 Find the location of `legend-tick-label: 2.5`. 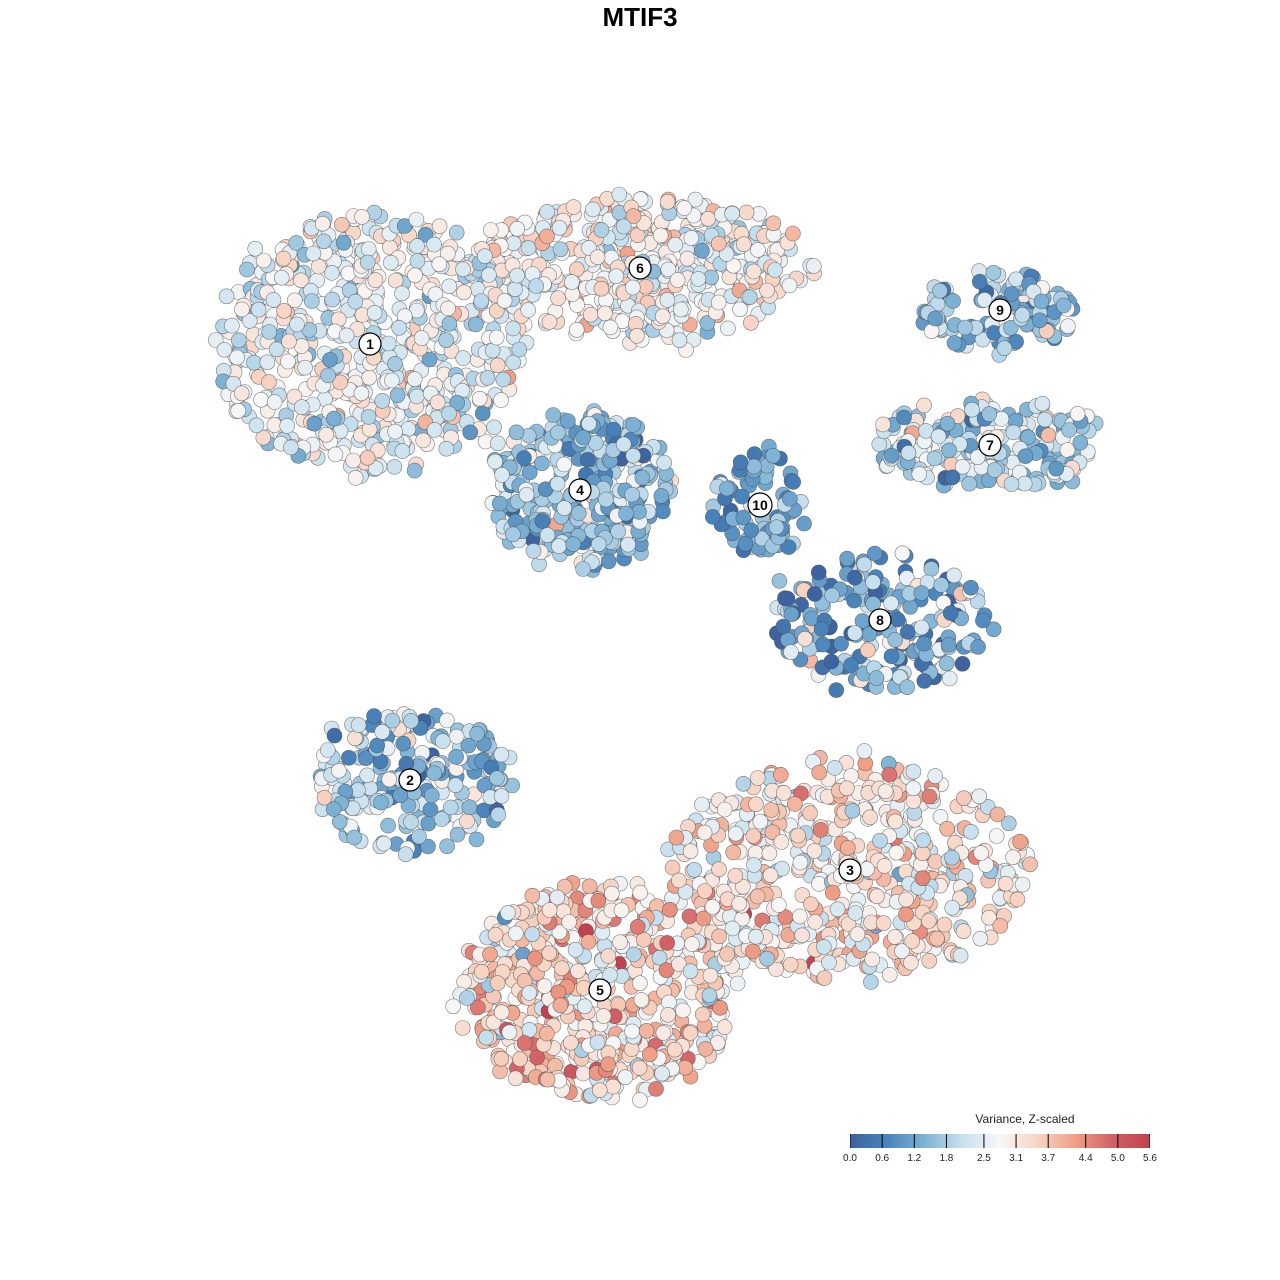

legend-tick-label: 2.5 is located at coordinates (984, 1158).